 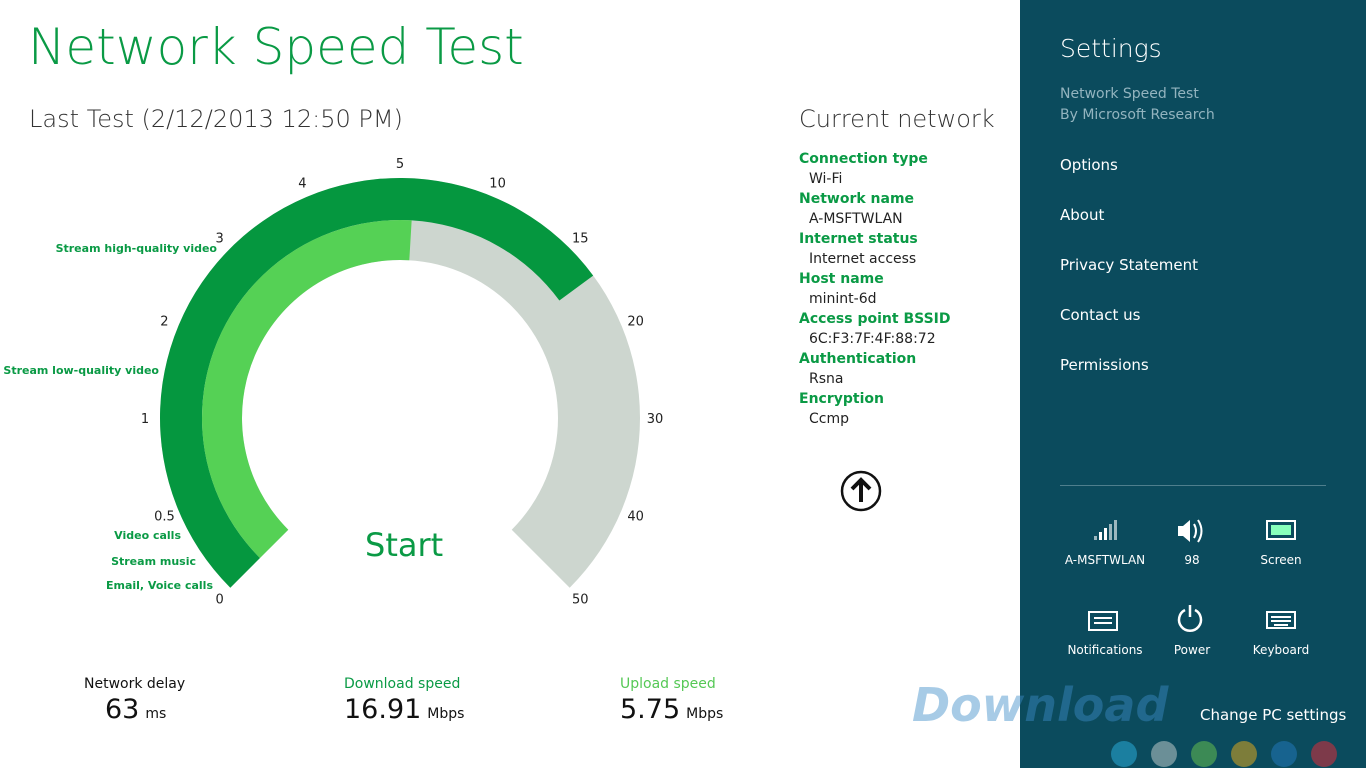 I want to click on result-label: Upload speed, so click(x=668, y=684).